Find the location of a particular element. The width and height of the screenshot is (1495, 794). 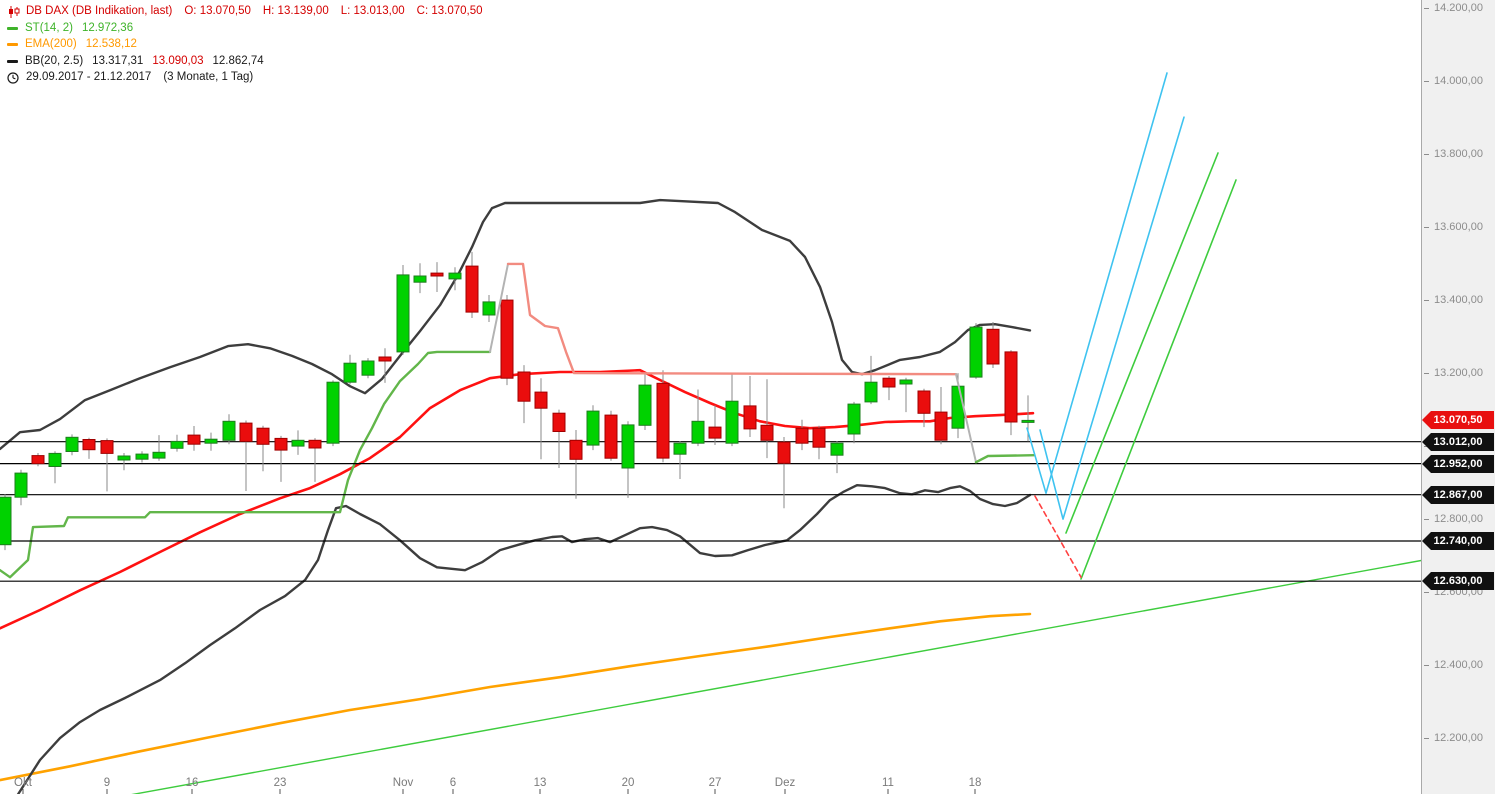

y-axis-label-12400: 12.400,00 is located at coordinates (1452, 665).